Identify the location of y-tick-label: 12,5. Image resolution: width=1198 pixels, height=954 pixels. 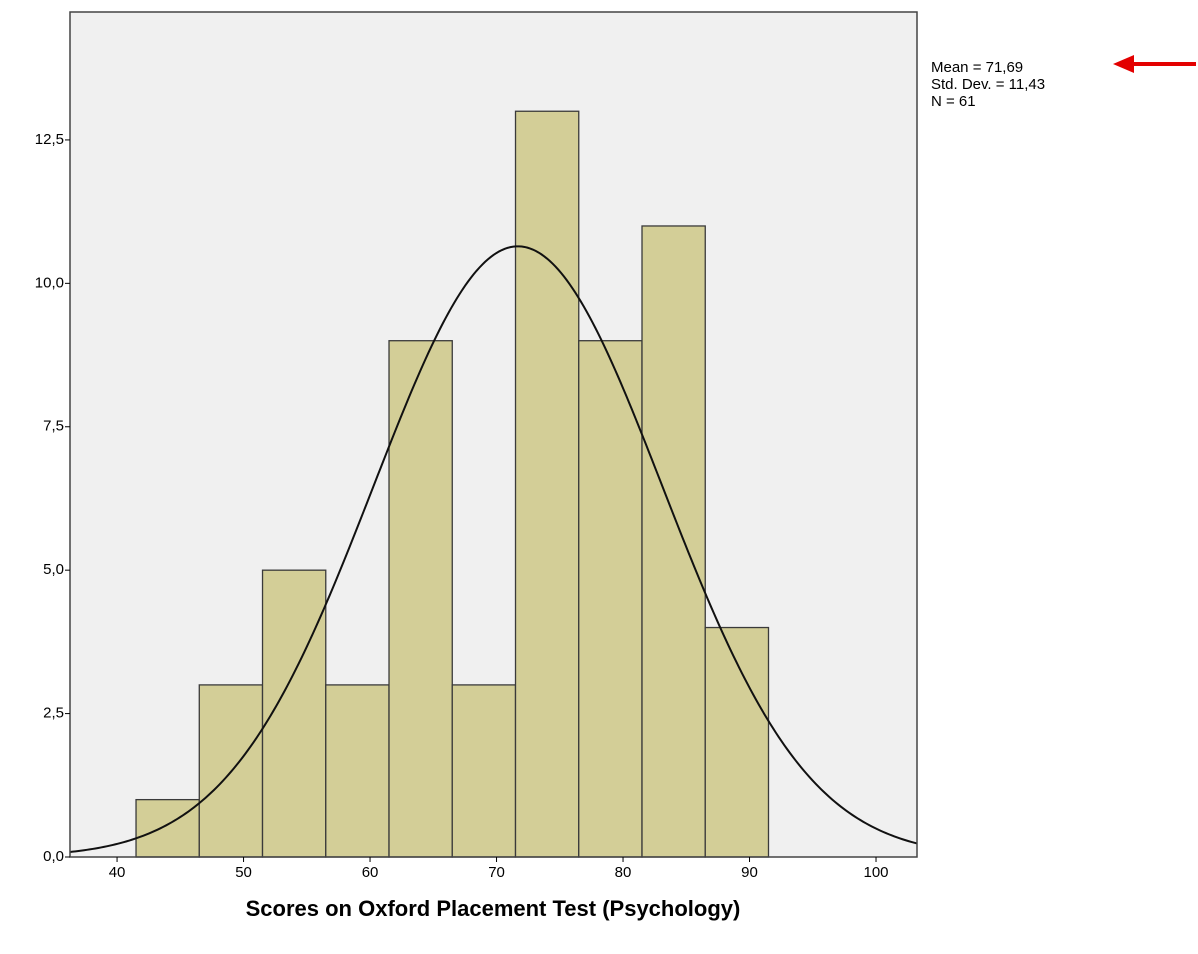
(49, 139).